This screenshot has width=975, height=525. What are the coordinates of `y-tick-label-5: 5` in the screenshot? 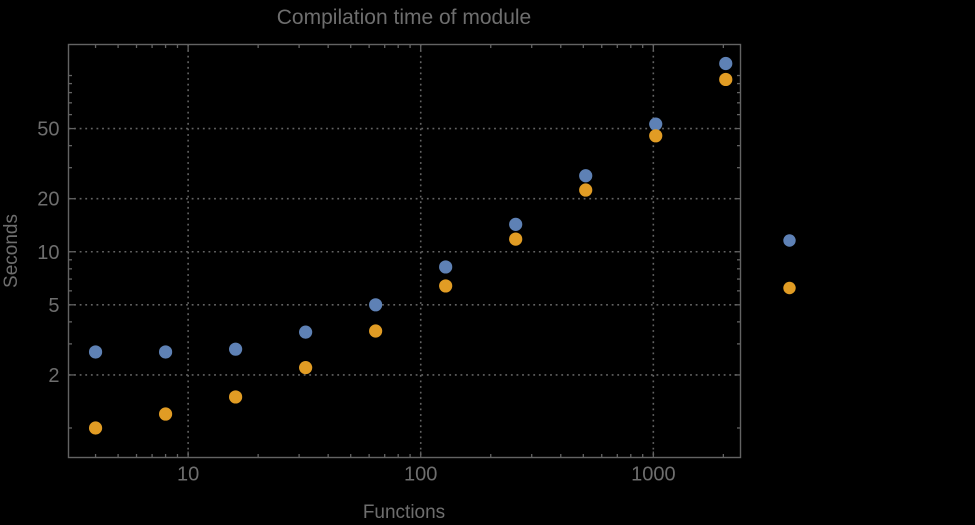 It's located at (53, 306).